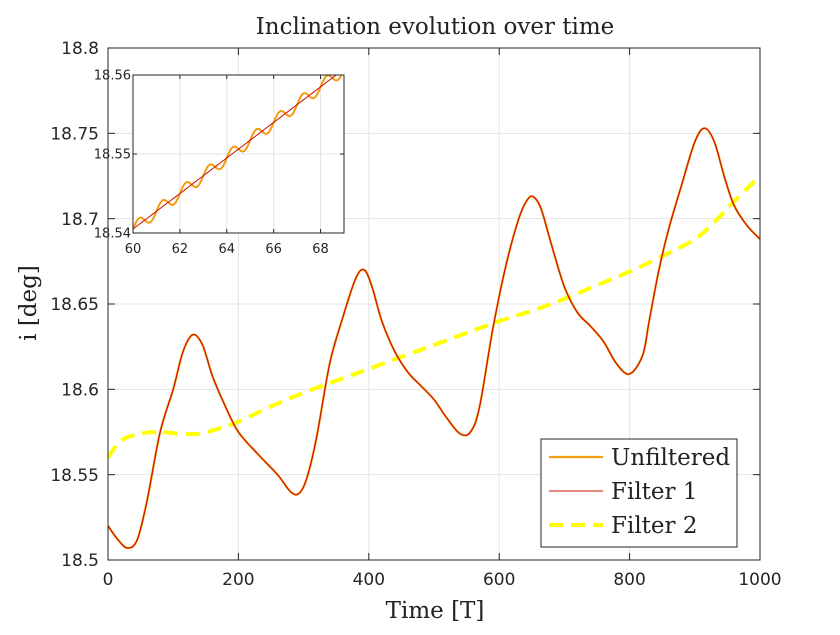 The width and height of the screenshot is (840, 635). What do you see at coordinates (435, 27) in the screenshot?
I see `chart-title: Inclination evolution over time` at bounding box center [435, 27].